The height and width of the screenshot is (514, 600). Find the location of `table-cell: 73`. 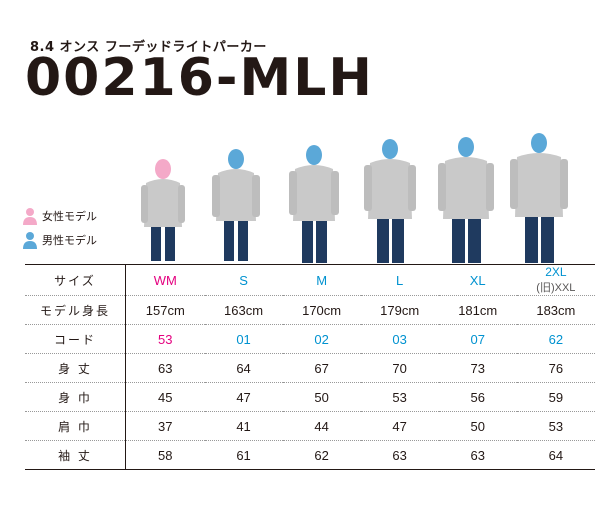

table-cell: 73 is located at coordinates (477, 368).